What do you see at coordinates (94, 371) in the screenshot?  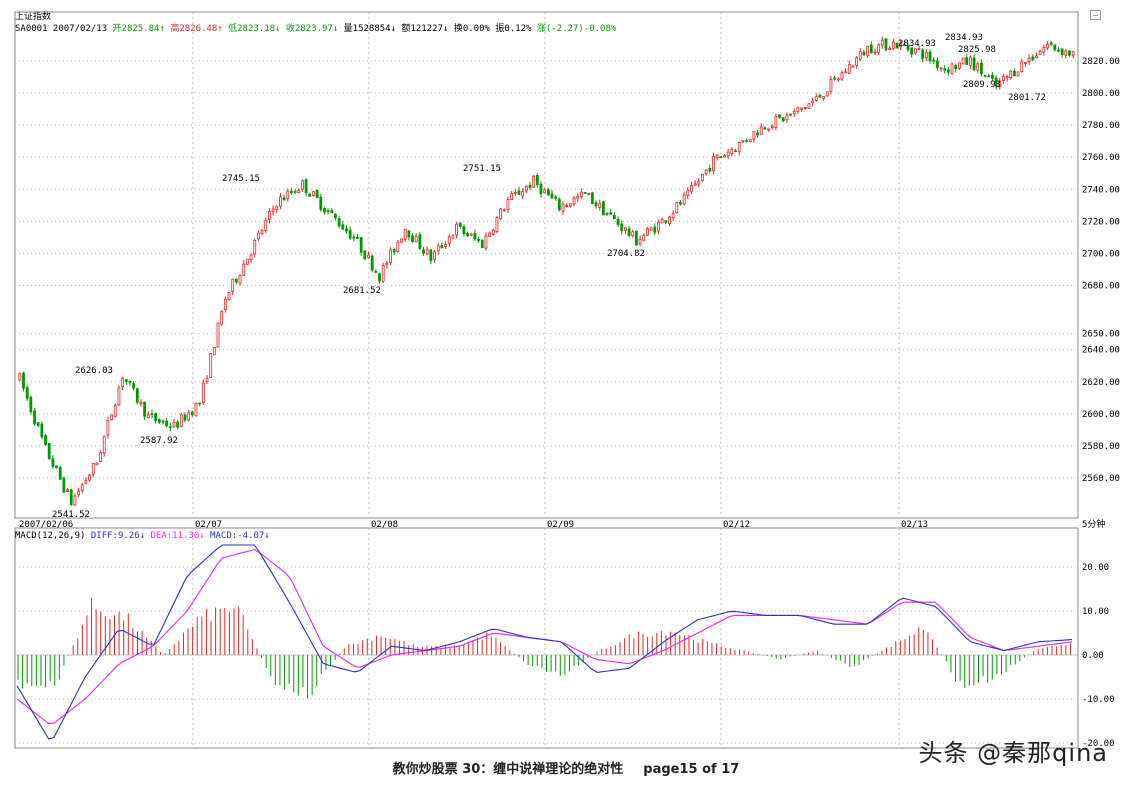 I see `price-annotation: 2626.03` at bounding box center [94, 371].